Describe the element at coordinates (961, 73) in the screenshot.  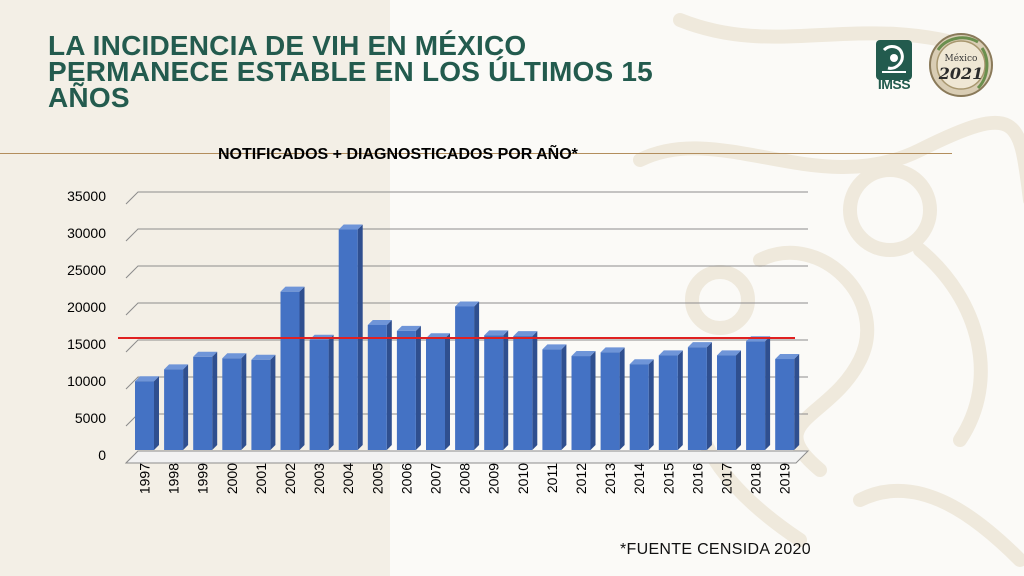
I see `seal-year-text: 2021` at that location.